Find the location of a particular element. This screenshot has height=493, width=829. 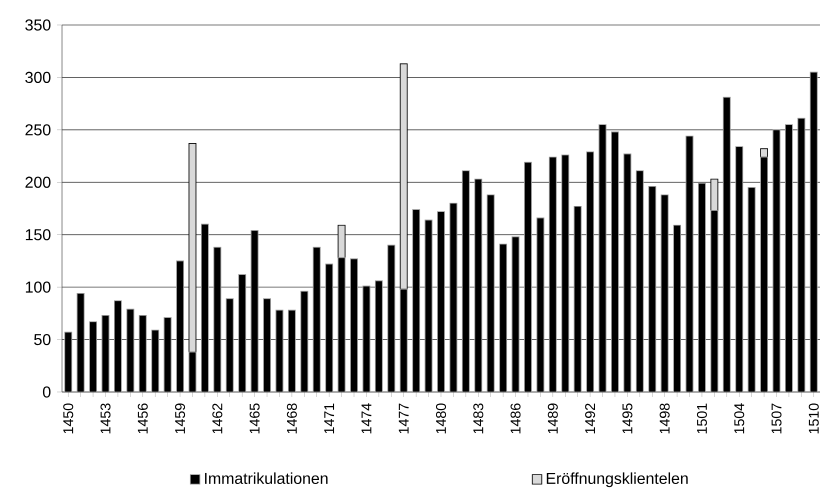

x-tick-label: 1477 is located at coordinates (403, 419).